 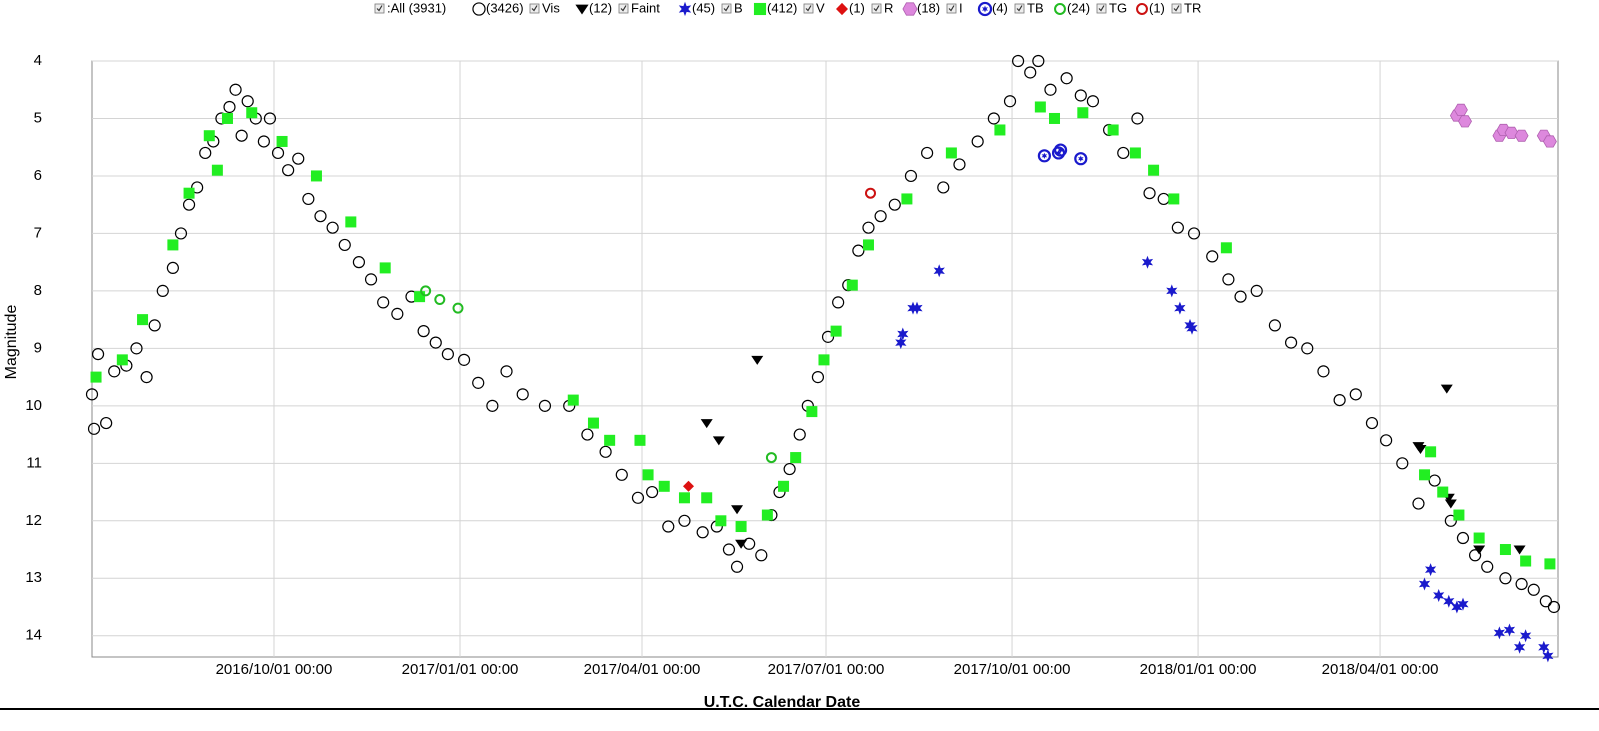 What do you see at coordinates (738, 7) in the screenshot?
I see `legend-name: B` at bounding box center [738, 7].